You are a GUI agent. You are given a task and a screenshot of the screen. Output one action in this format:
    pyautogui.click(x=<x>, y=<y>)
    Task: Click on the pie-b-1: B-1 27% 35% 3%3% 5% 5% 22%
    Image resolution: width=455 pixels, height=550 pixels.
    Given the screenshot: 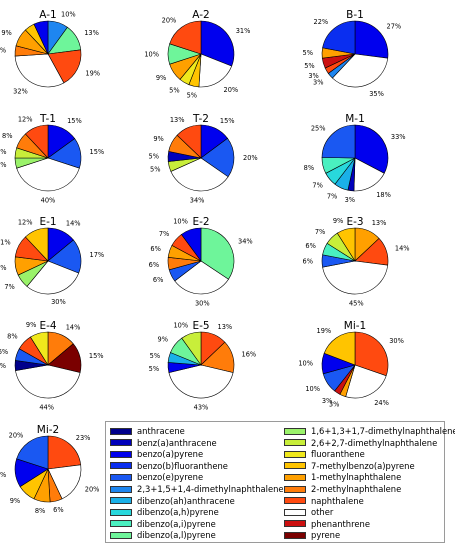 What is the action you would take?
    pyautogui.click(x=352, y=53)
    